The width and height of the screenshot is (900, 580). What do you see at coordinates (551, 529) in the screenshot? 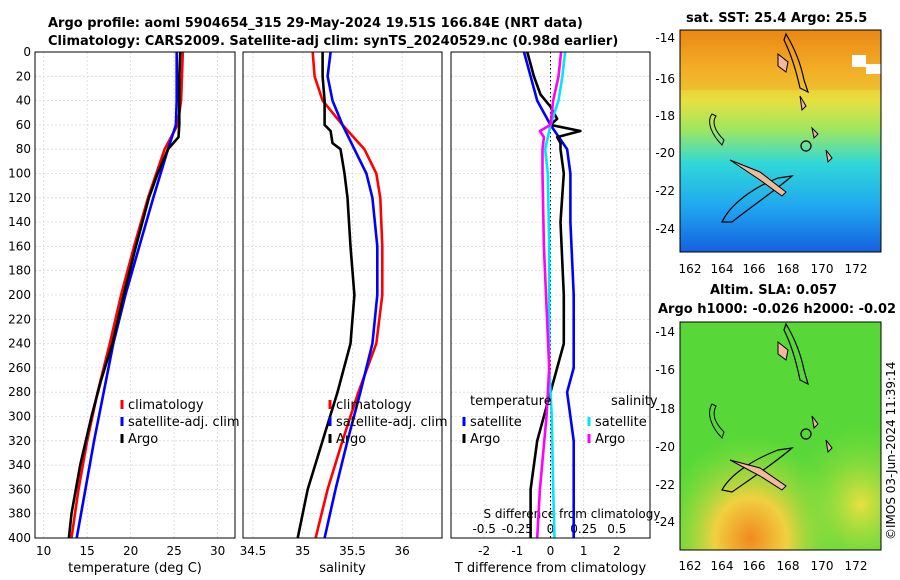
I see `secondary-x-tick-label: 0` at bounding box center [551, 529].